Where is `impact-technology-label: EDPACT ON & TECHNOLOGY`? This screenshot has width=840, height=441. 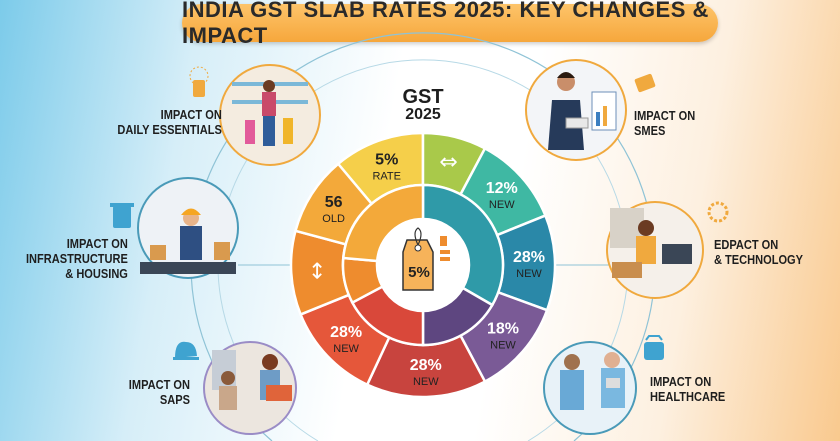 impact-technology-label: EDPACT ON & TECHNOLOGY is located at coordinates (758, 252).